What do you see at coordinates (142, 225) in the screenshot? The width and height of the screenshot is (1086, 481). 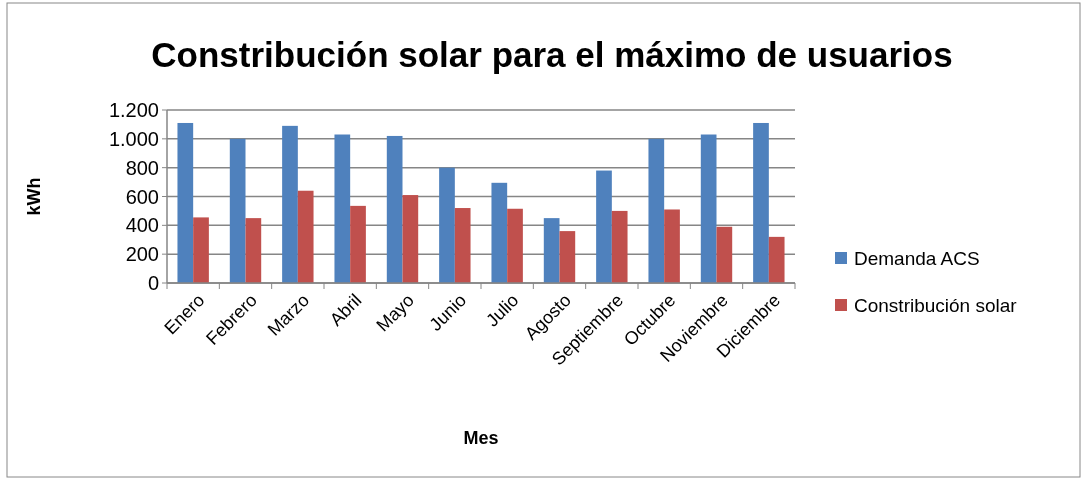 I see `y-tick-label: 400` at bounding box center [142, 225].